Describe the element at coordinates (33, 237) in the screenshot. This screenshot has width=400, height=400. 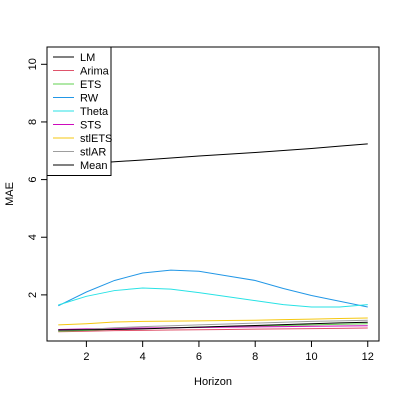
I see `y-tick-label: 4` at that location.